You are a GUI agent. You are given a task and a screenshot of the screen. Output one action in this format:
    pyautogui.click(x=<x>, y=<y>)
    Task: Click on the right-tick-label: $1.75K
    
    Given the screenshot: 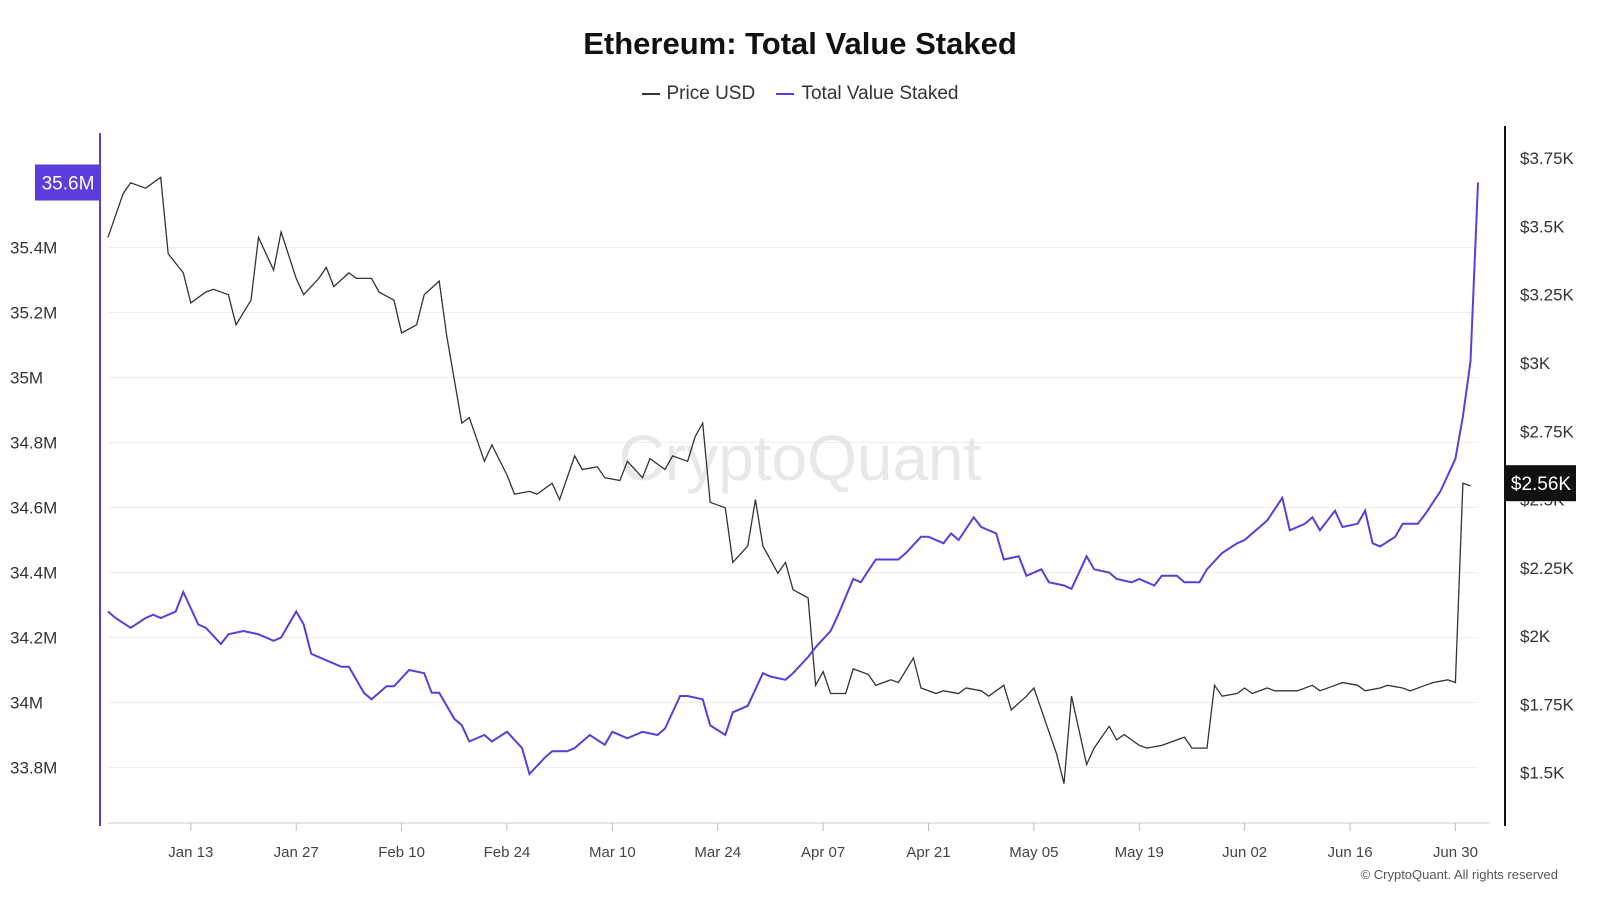 What is the action you would take?
    pyautogui.click(x=1547, y=704)
    